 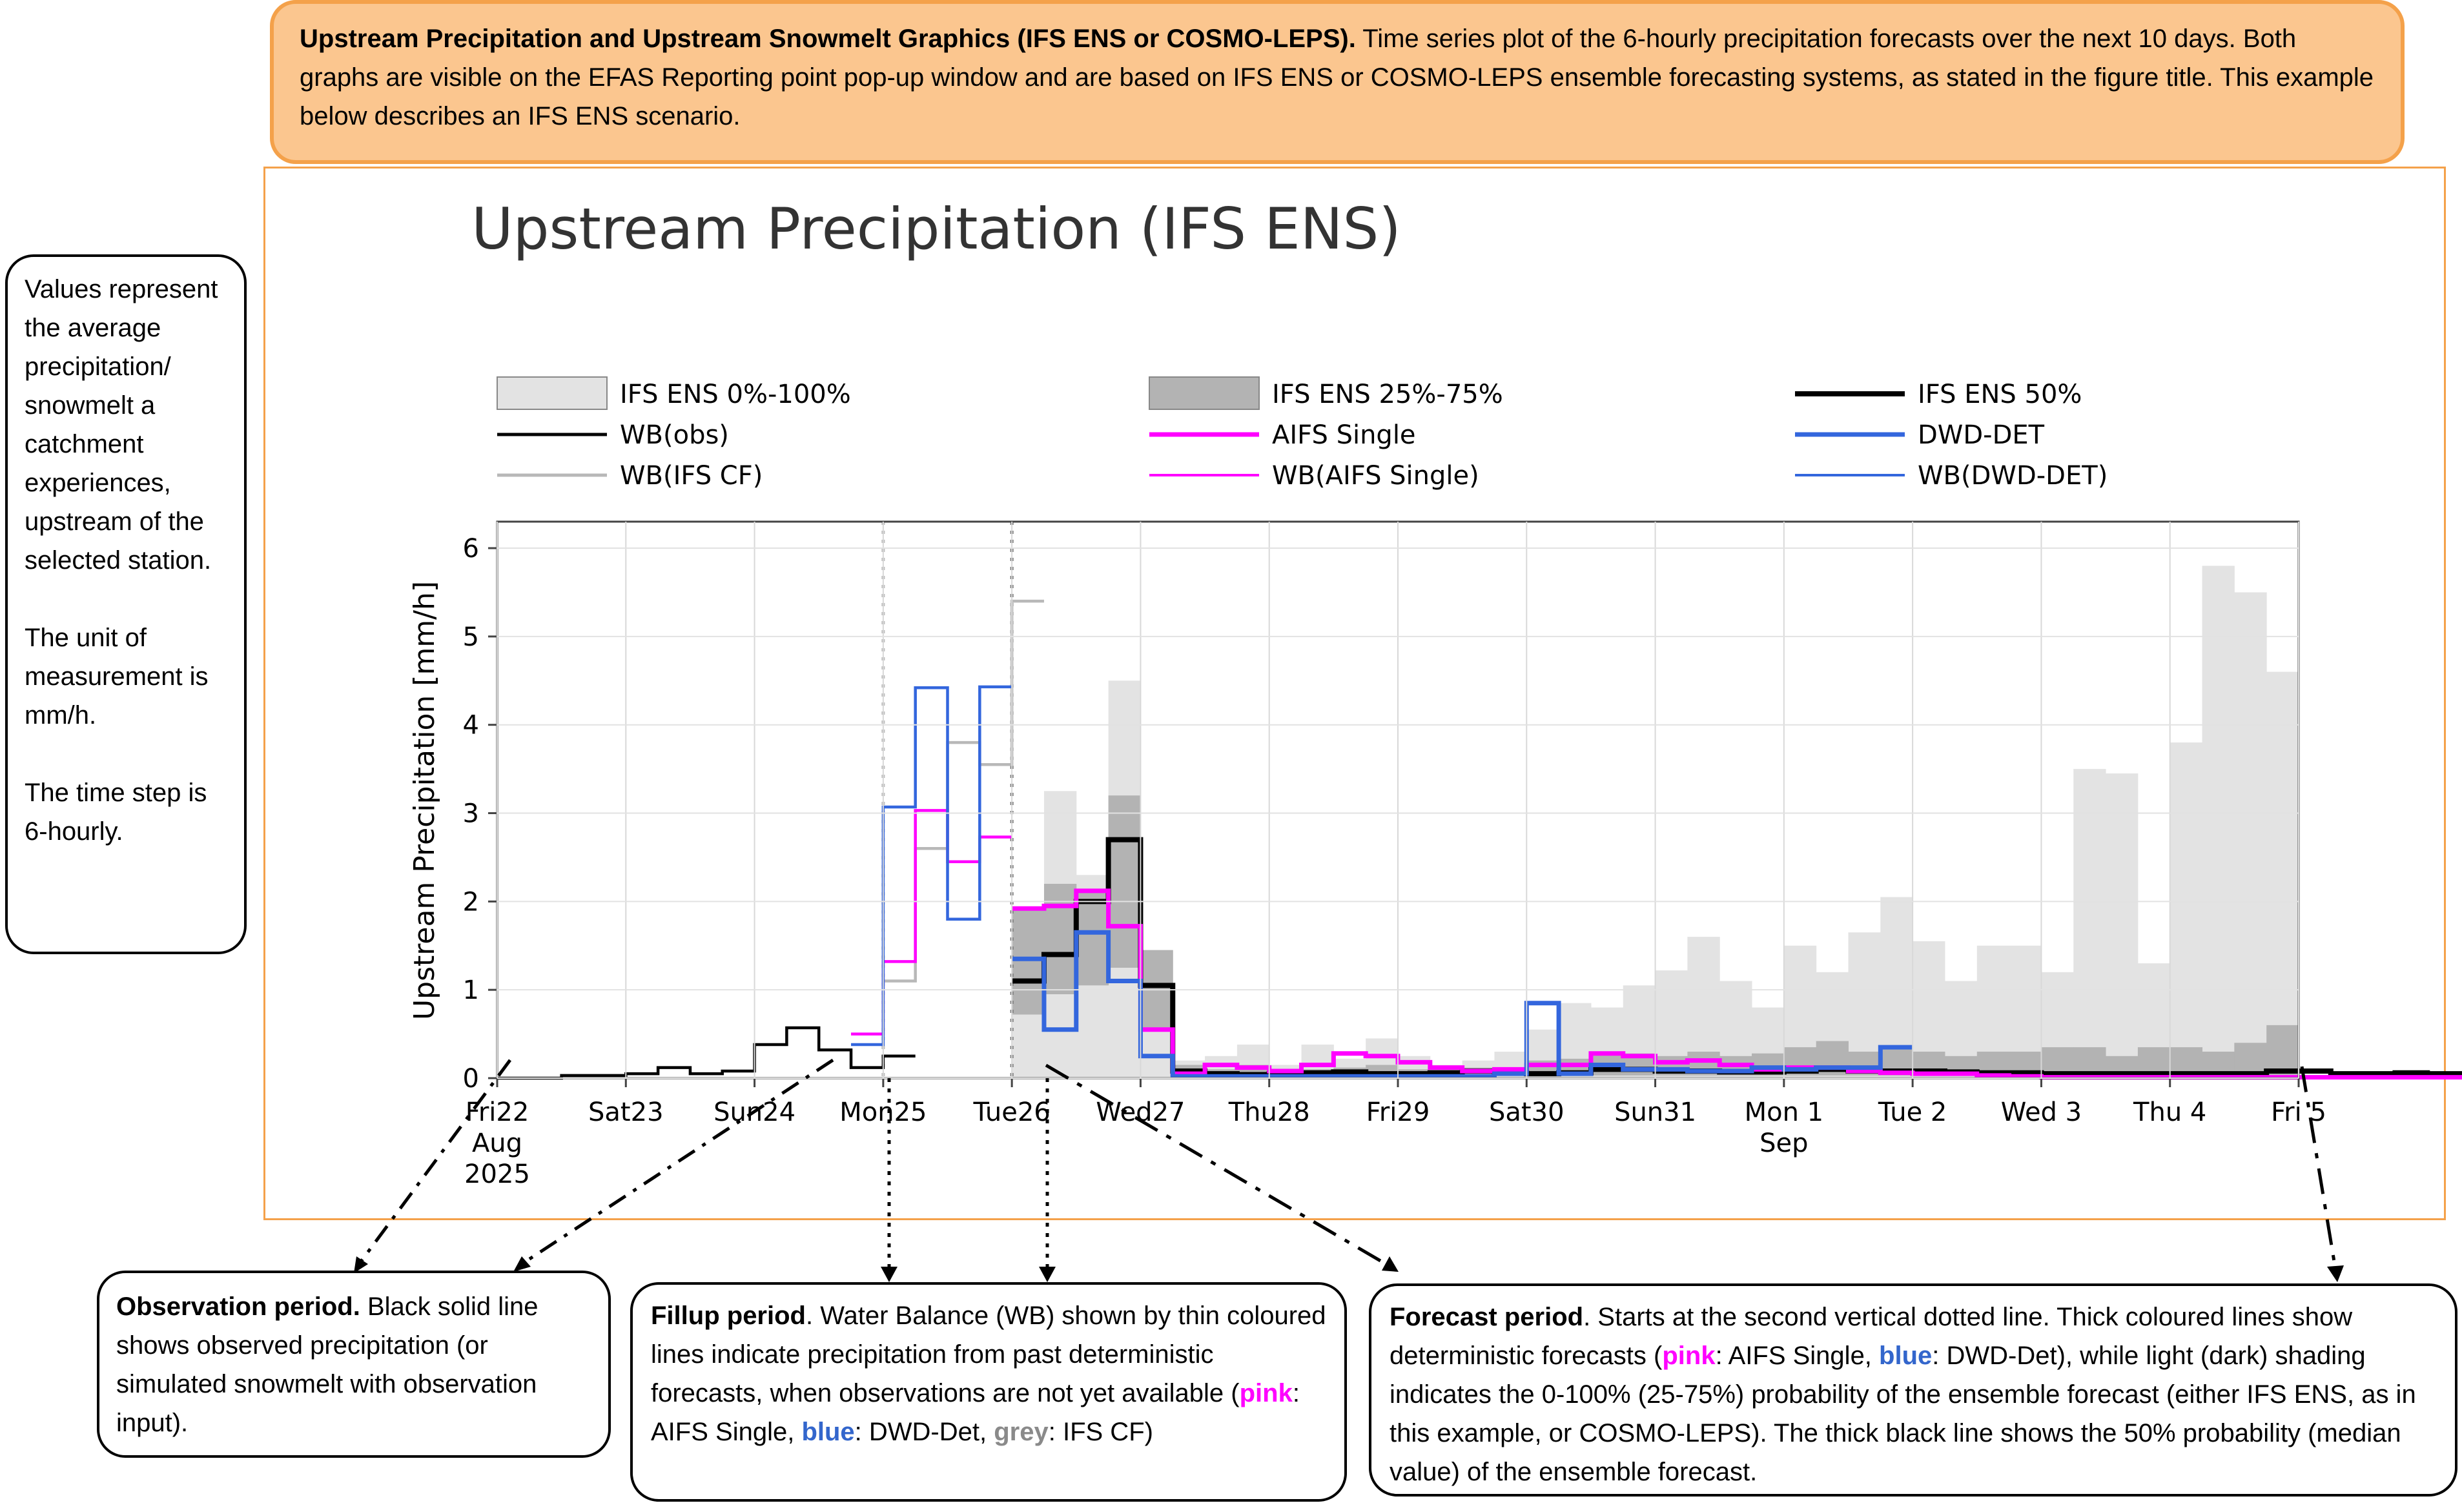 What do you see at coordinates (471, 902) in the screenshot?
I see `y-tick-label: 2` at bounding box center [471, 902].